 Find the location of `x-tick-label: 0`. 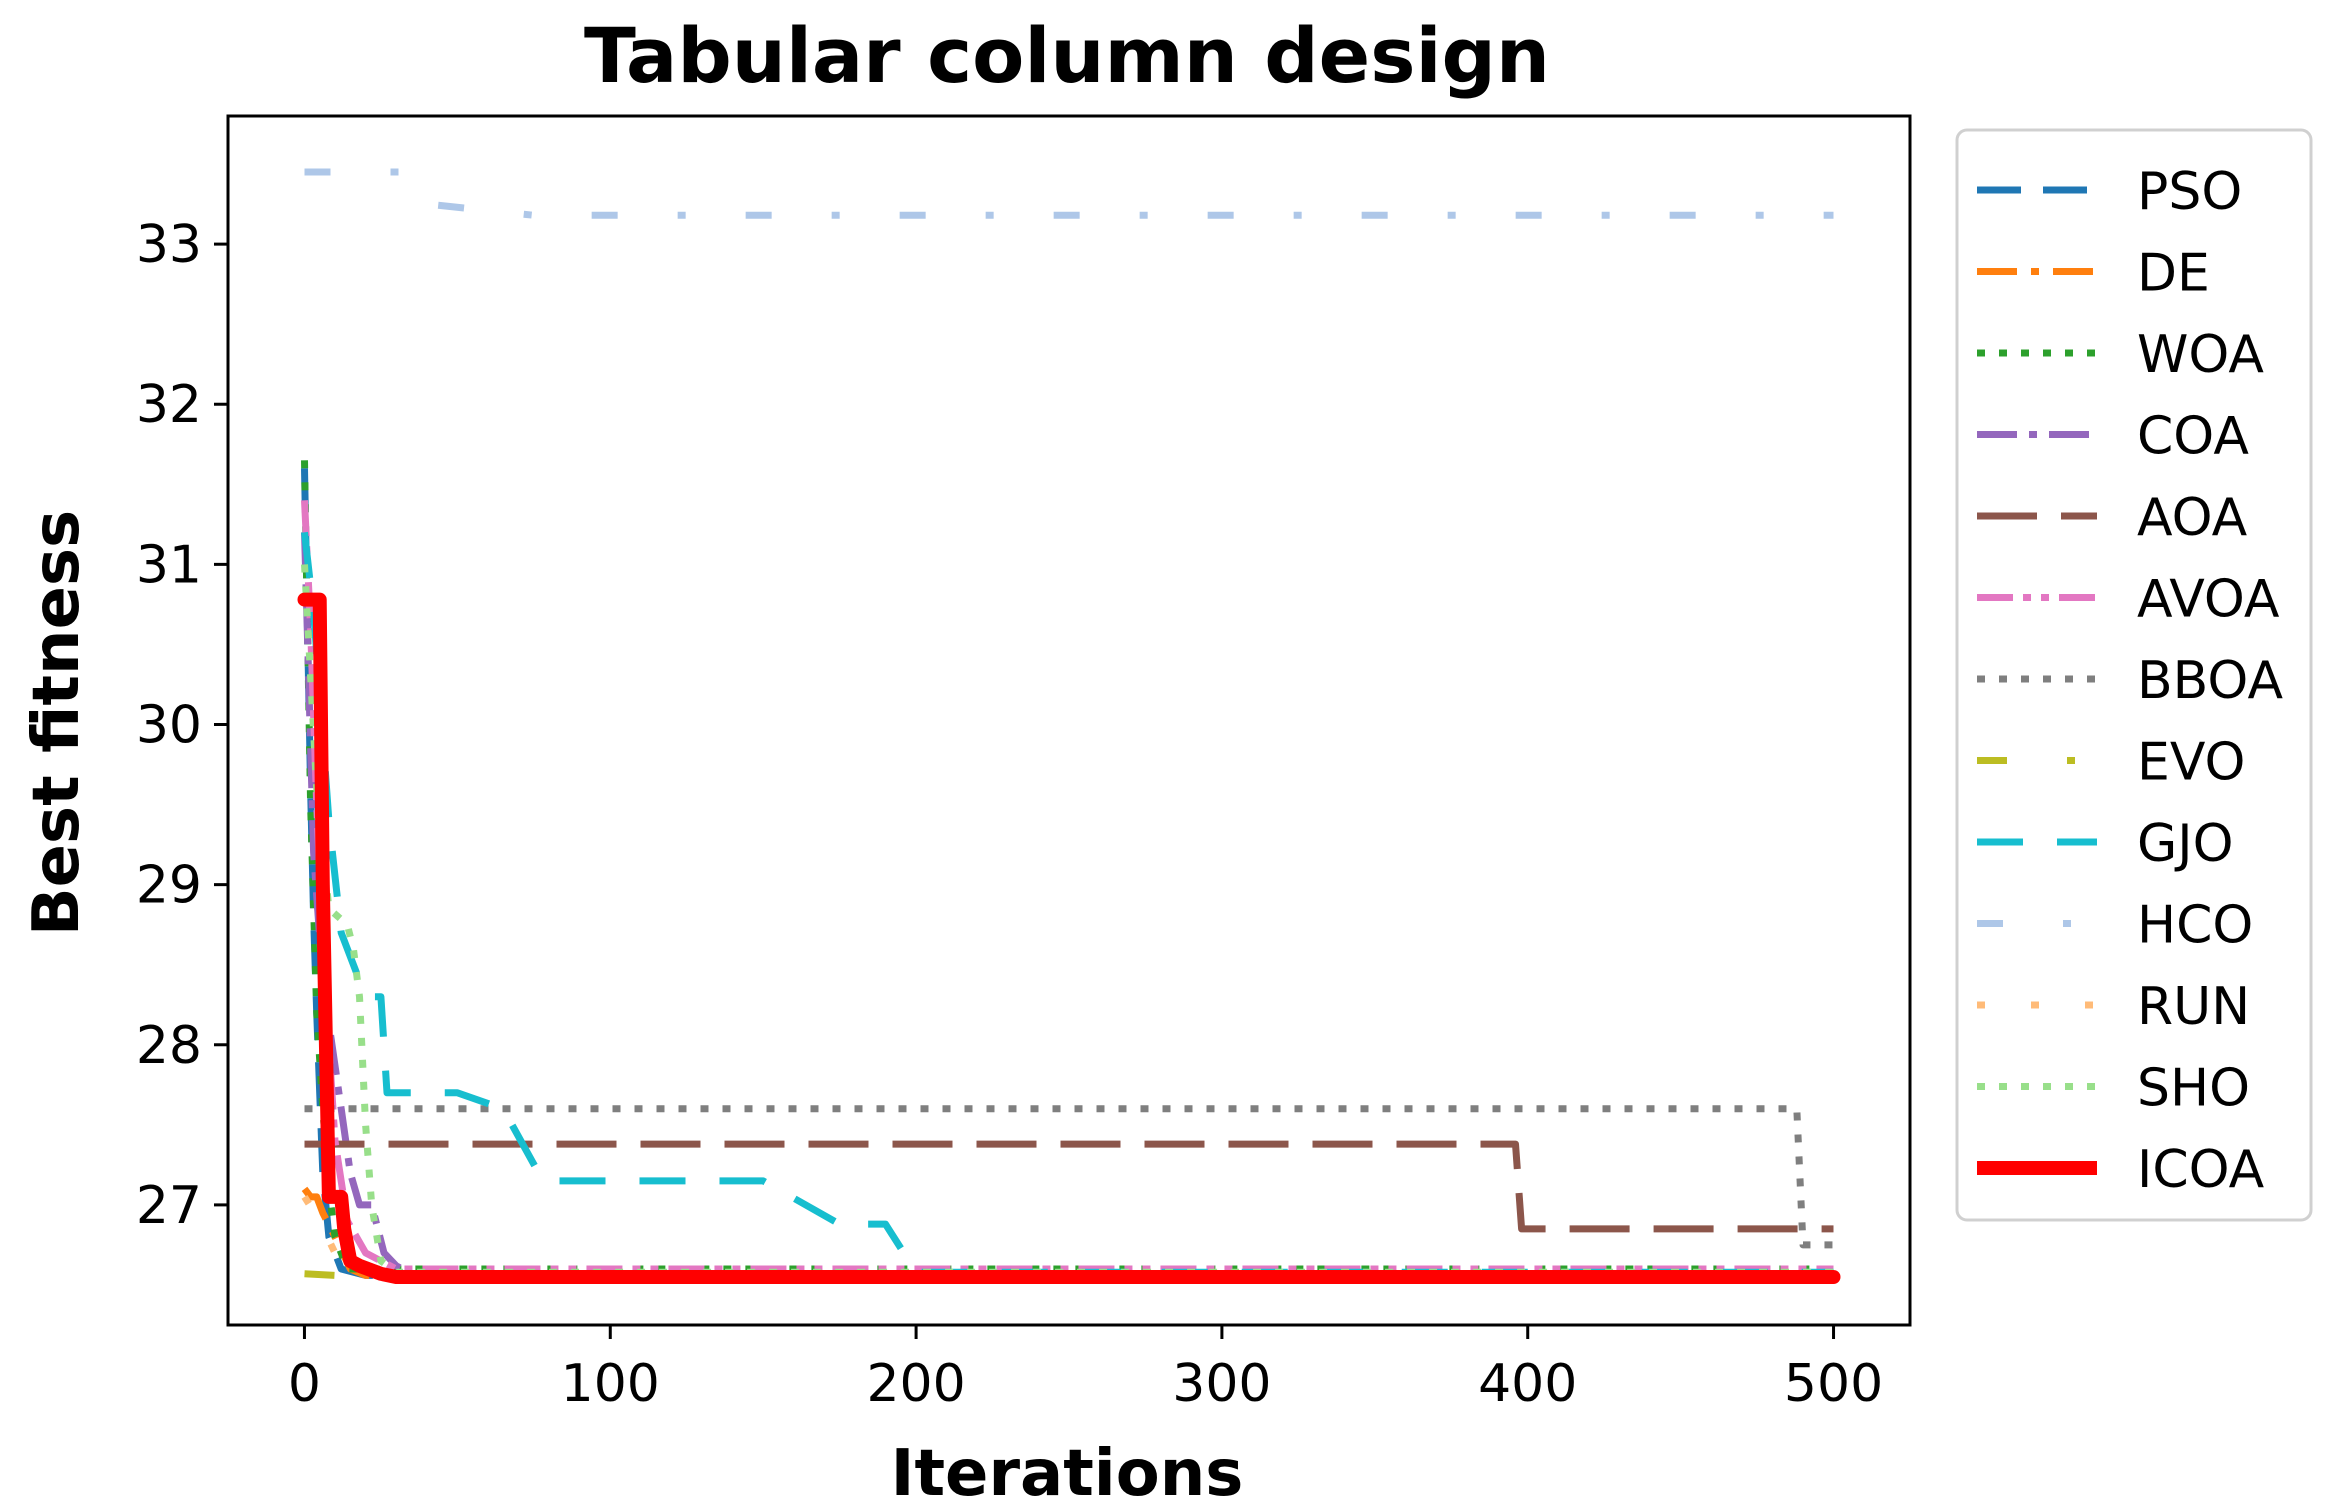

x-tick-label: 0 is located at coordinates (304, 1384).